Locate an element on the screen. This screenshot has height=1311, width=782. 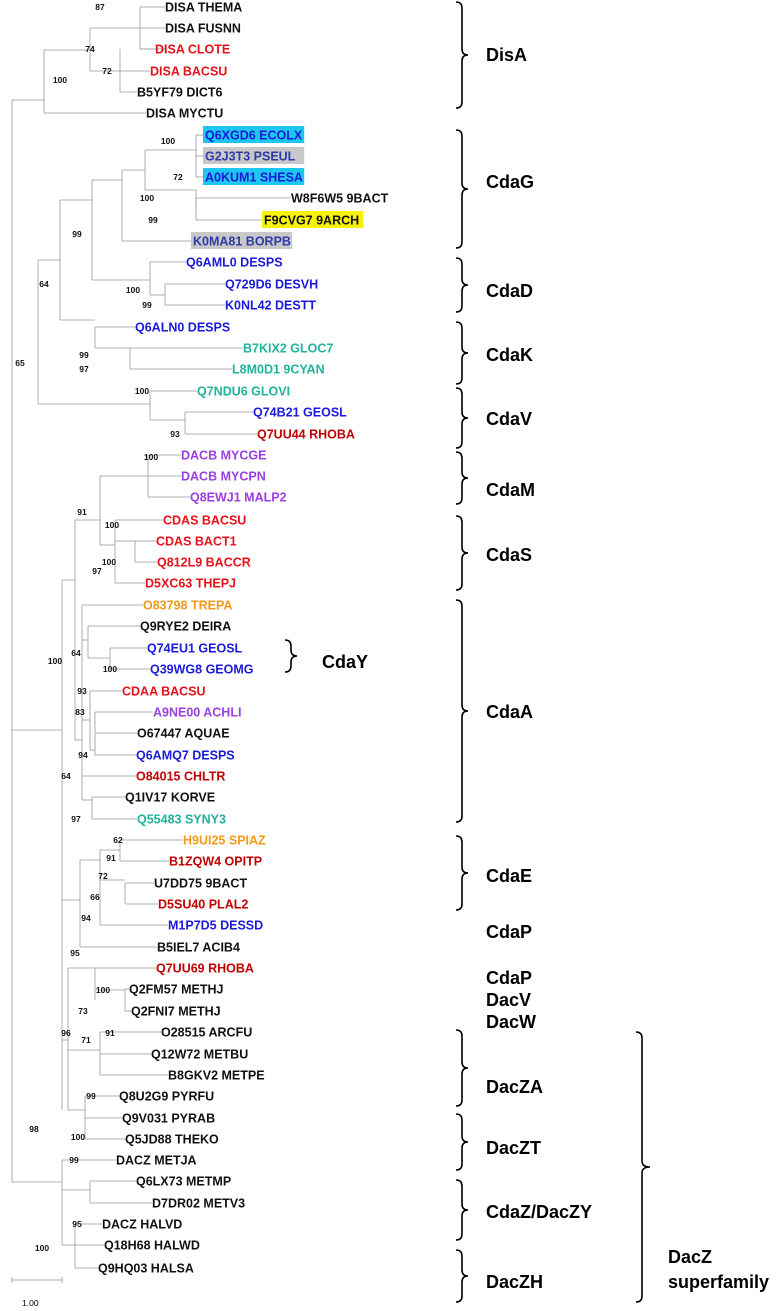
leaf-label: Q55483 SYNY3 is located at coordinates (181, 820).